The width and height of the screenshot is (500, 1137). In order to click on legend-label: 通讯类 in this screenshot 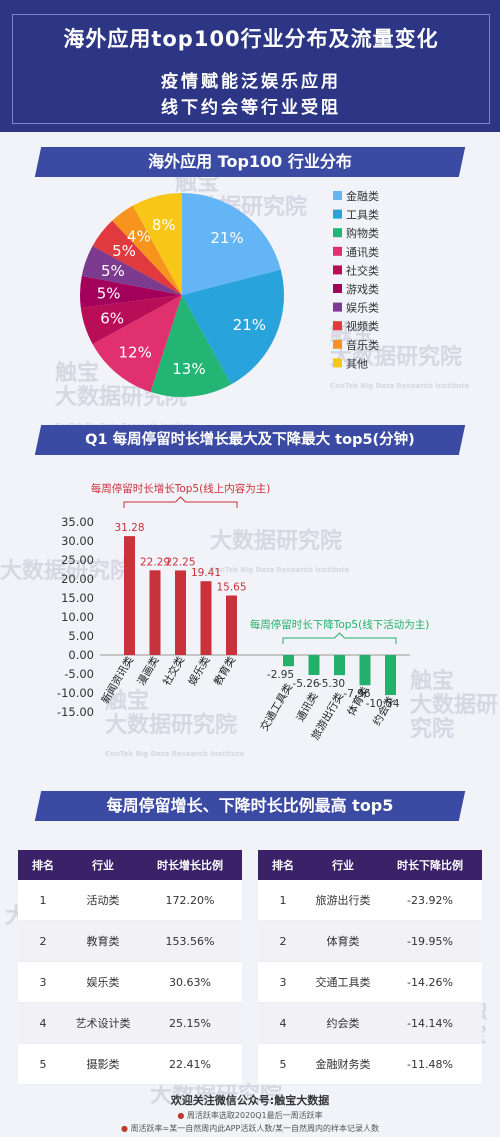, I will do `click(362, 252)`.